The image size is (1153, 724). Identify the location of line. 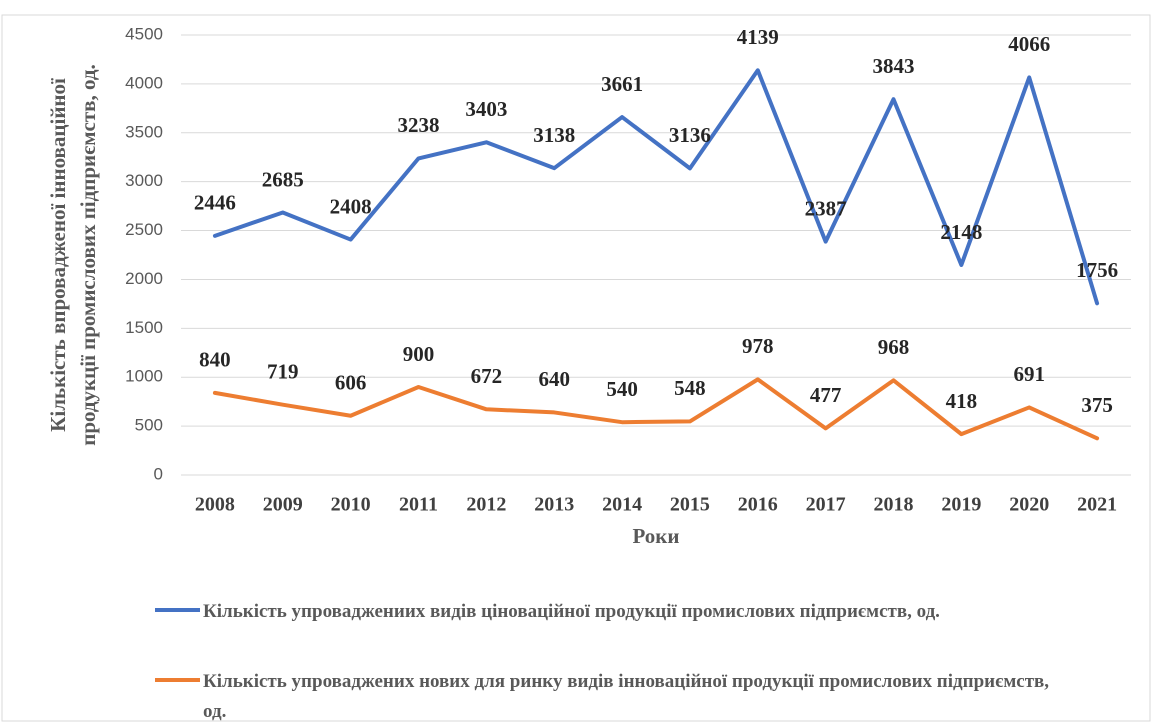
(656, 409).